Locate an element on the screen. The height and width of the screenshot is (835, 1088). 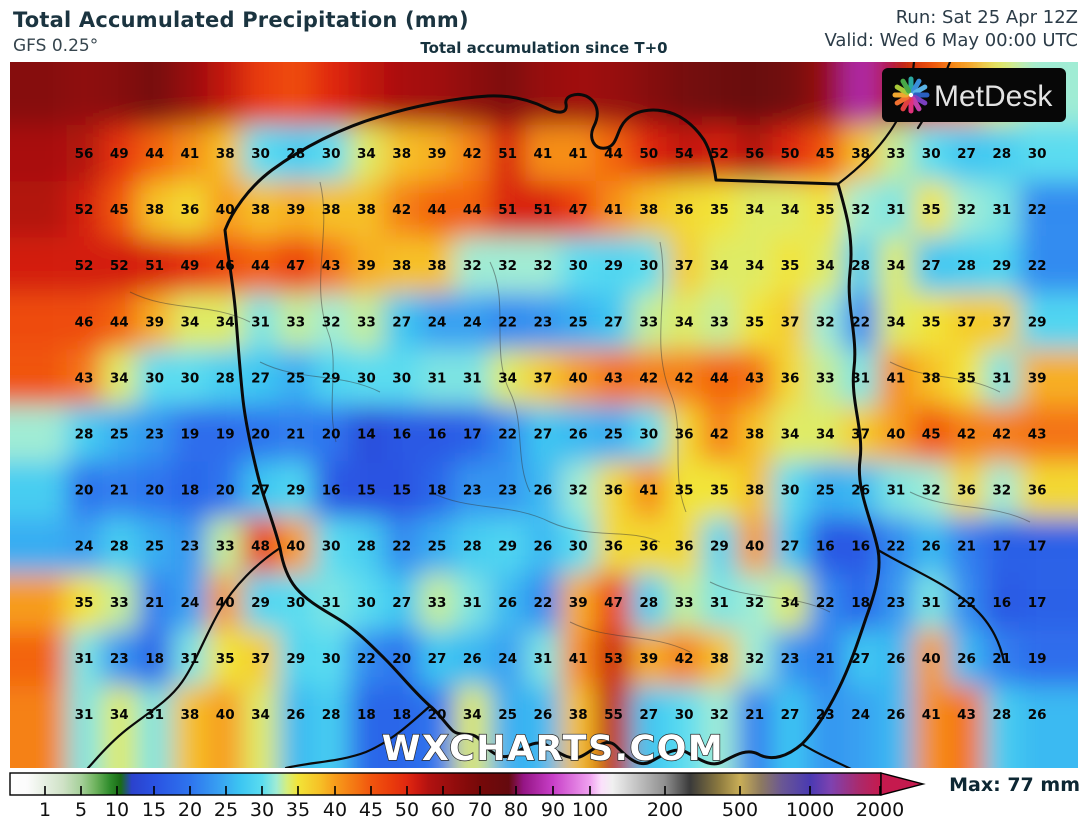
metdesk-logo-text: MetDesk is located at coordinates (993, 96).